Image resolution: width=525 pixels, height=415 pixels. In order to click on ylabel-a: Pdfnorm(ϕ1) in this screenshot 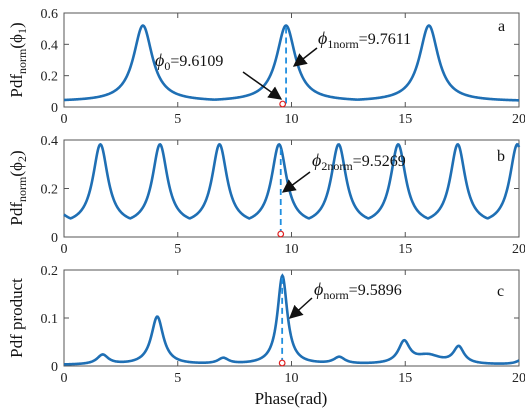, I will do `click(18, 59)`.